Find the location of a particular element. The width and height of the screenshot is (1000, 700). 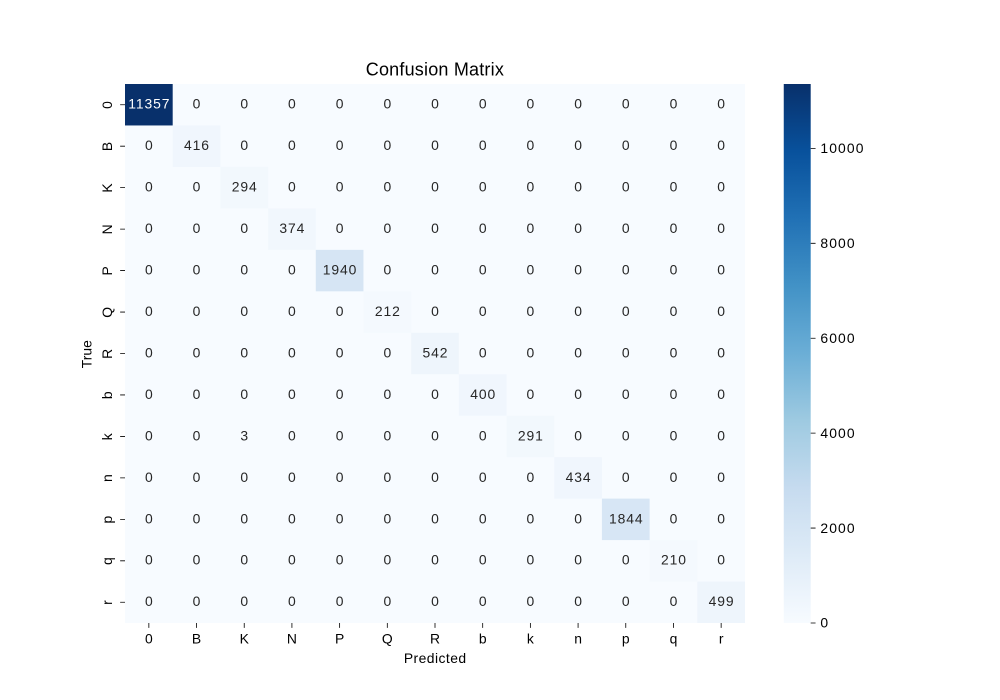

svg-text: 374 is located at coordinates (292, 228).